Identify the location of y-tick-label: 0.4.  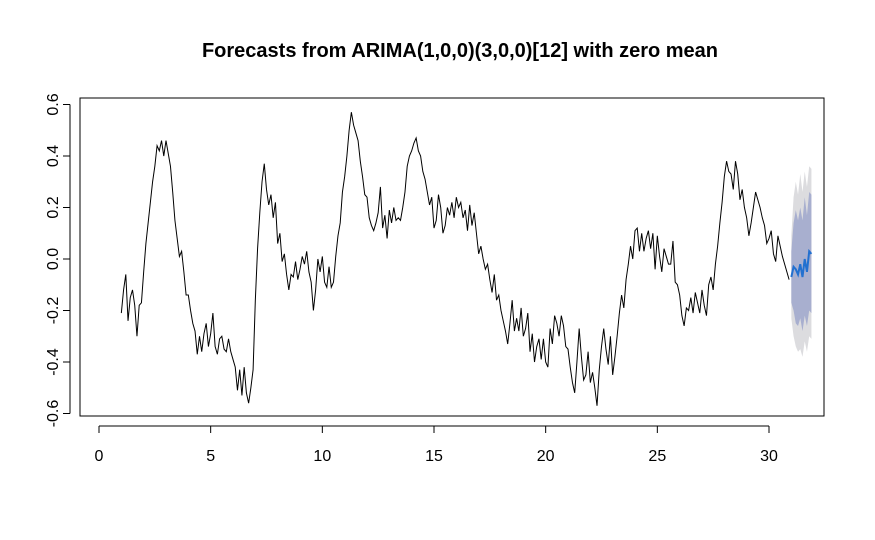
(53, 156).